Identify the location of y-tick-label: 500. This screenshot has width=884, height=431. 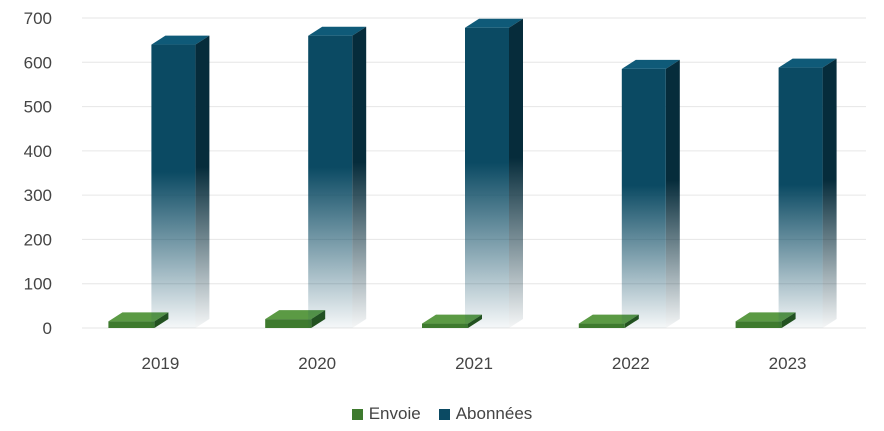
(38, 107).